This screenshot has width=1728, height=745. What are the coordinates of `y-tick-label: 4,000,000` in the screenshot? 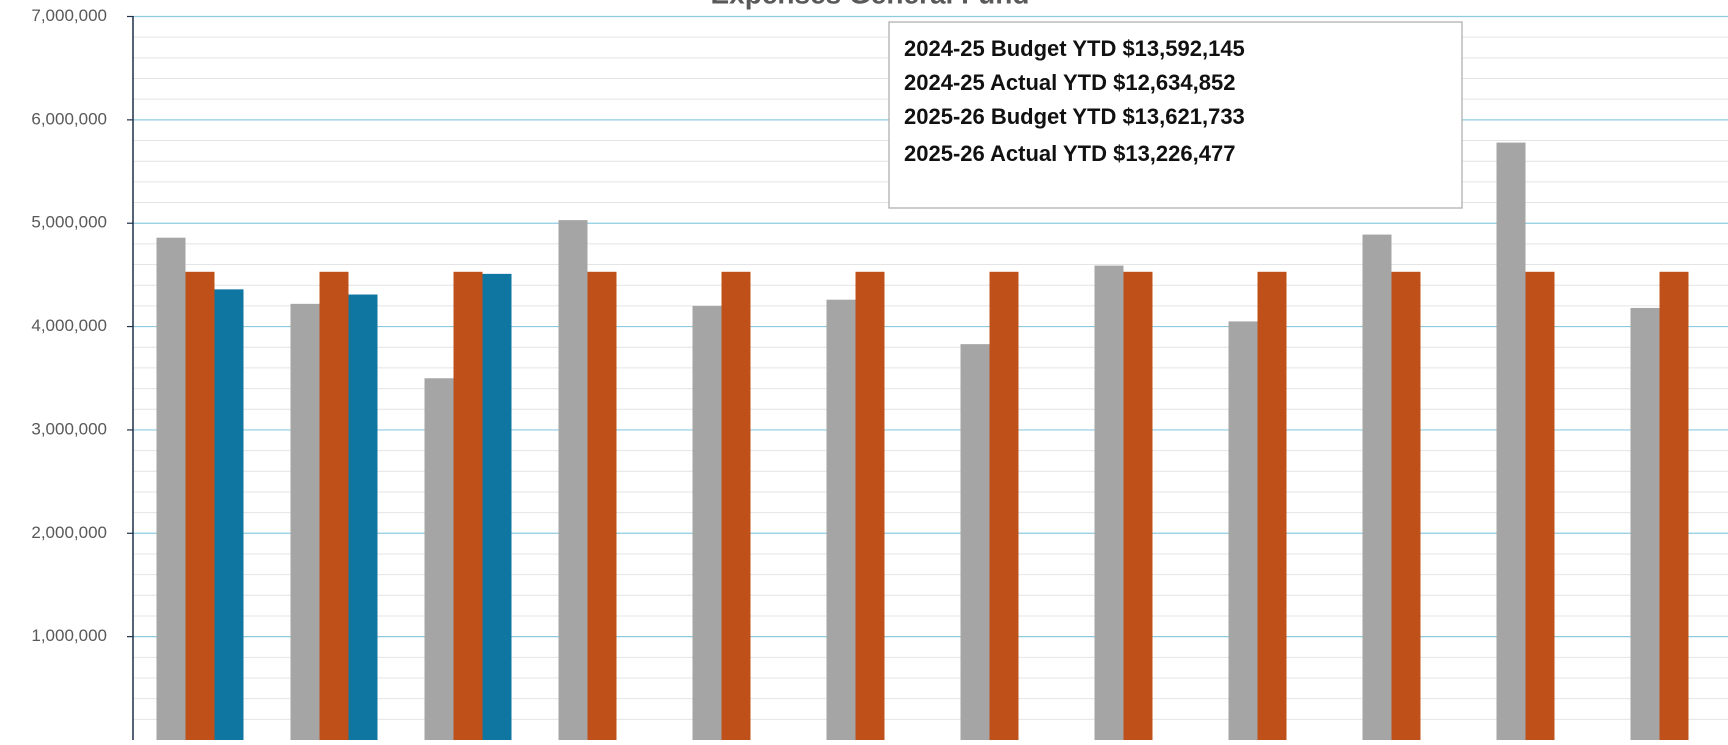 It's located at (69, 325).